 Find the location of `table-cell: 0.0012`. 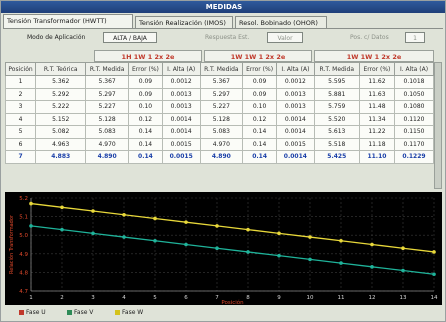

table-cell: 0.0012 is located at coordinates (181, 82).